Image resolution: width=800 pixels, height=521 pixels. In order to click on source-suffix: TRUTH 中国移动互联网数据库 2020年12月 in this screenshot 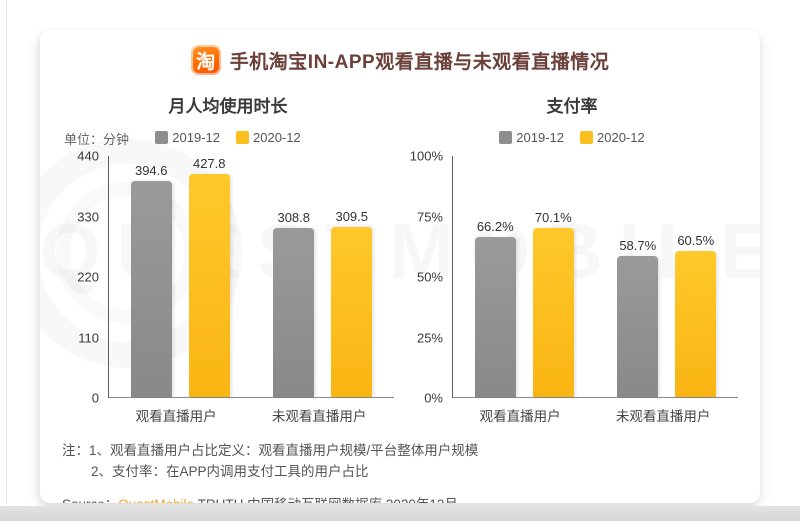, I will do `click(326, 500)`.